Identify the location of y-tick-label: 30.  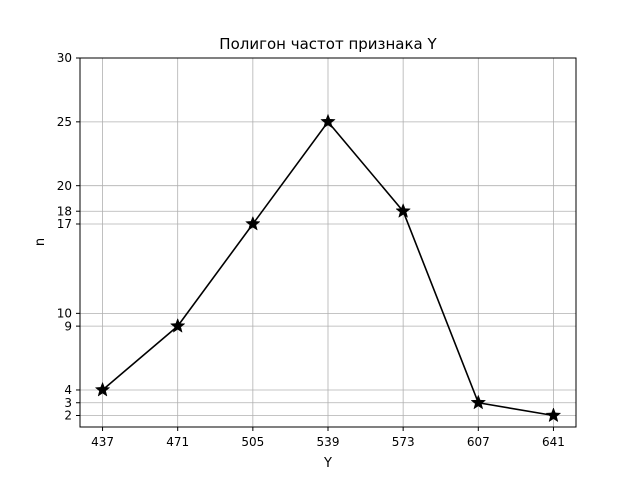
(64, 58).